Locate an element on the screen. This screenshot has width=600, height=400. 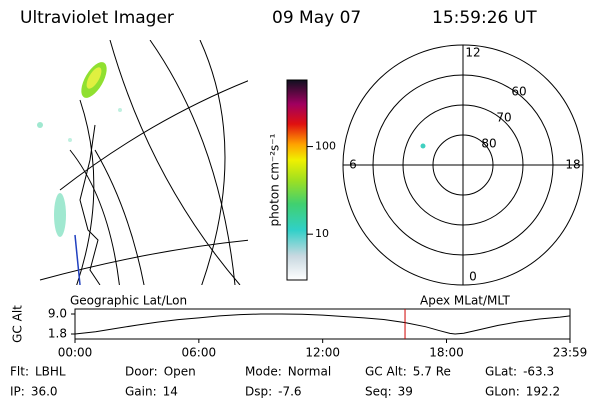
info-label: Mode: is located at coordinates (263, 372).